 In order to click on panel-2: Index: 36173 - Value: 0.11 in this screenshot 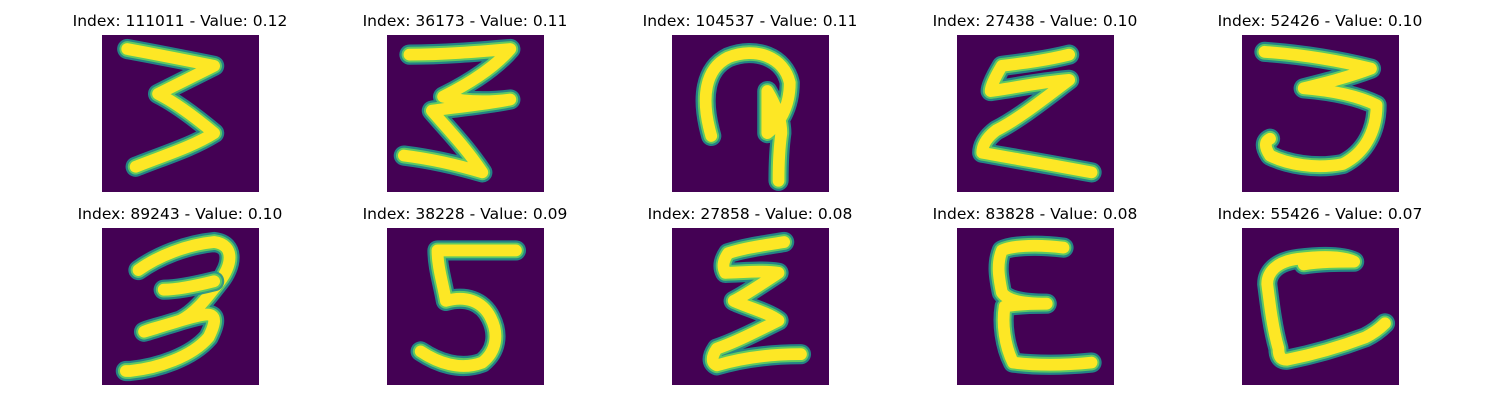, I will do `click(465, 96)`.